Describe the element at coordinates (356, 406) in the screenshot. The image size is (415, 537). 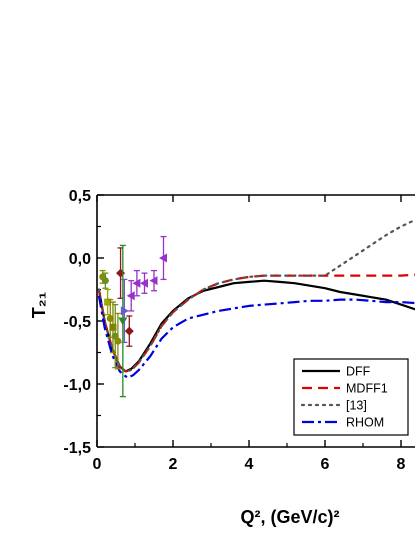
I see `legend-label: [13]` at that location.